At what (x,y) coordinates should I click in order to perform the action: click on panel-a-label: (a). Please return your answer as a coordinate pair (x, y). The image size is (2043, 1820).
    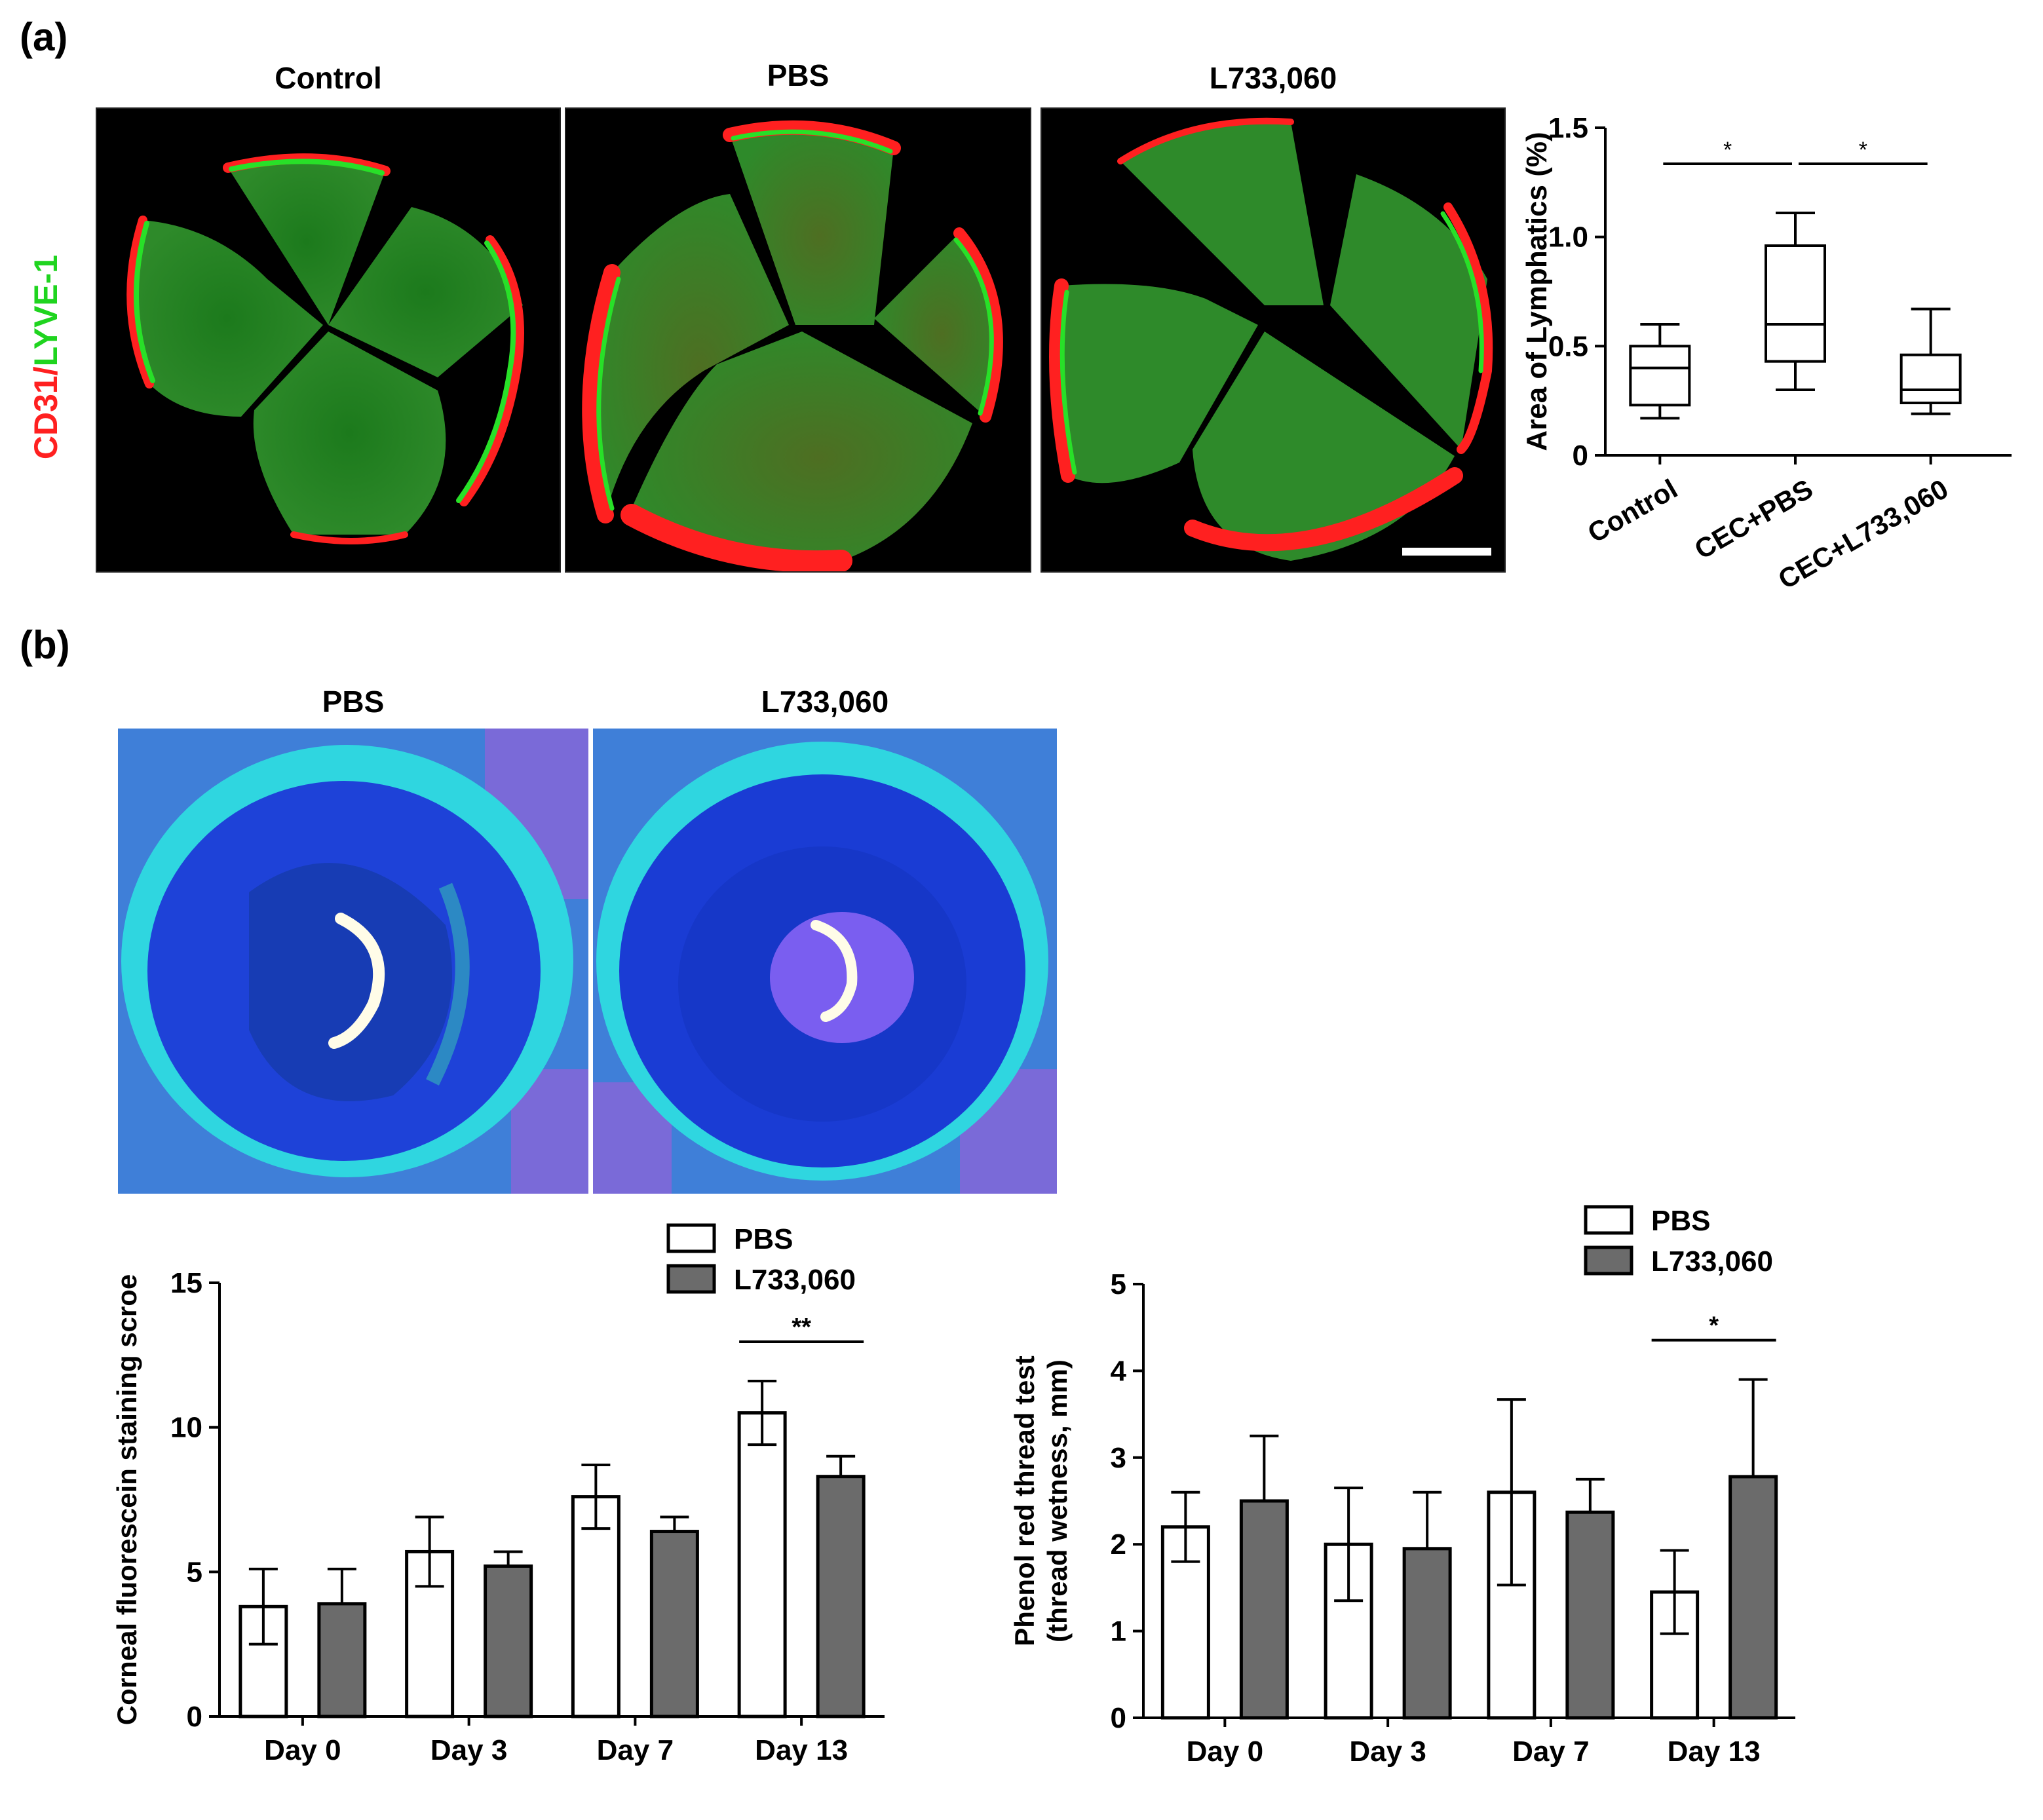
    Looking at the image, I should click on (44, 37).